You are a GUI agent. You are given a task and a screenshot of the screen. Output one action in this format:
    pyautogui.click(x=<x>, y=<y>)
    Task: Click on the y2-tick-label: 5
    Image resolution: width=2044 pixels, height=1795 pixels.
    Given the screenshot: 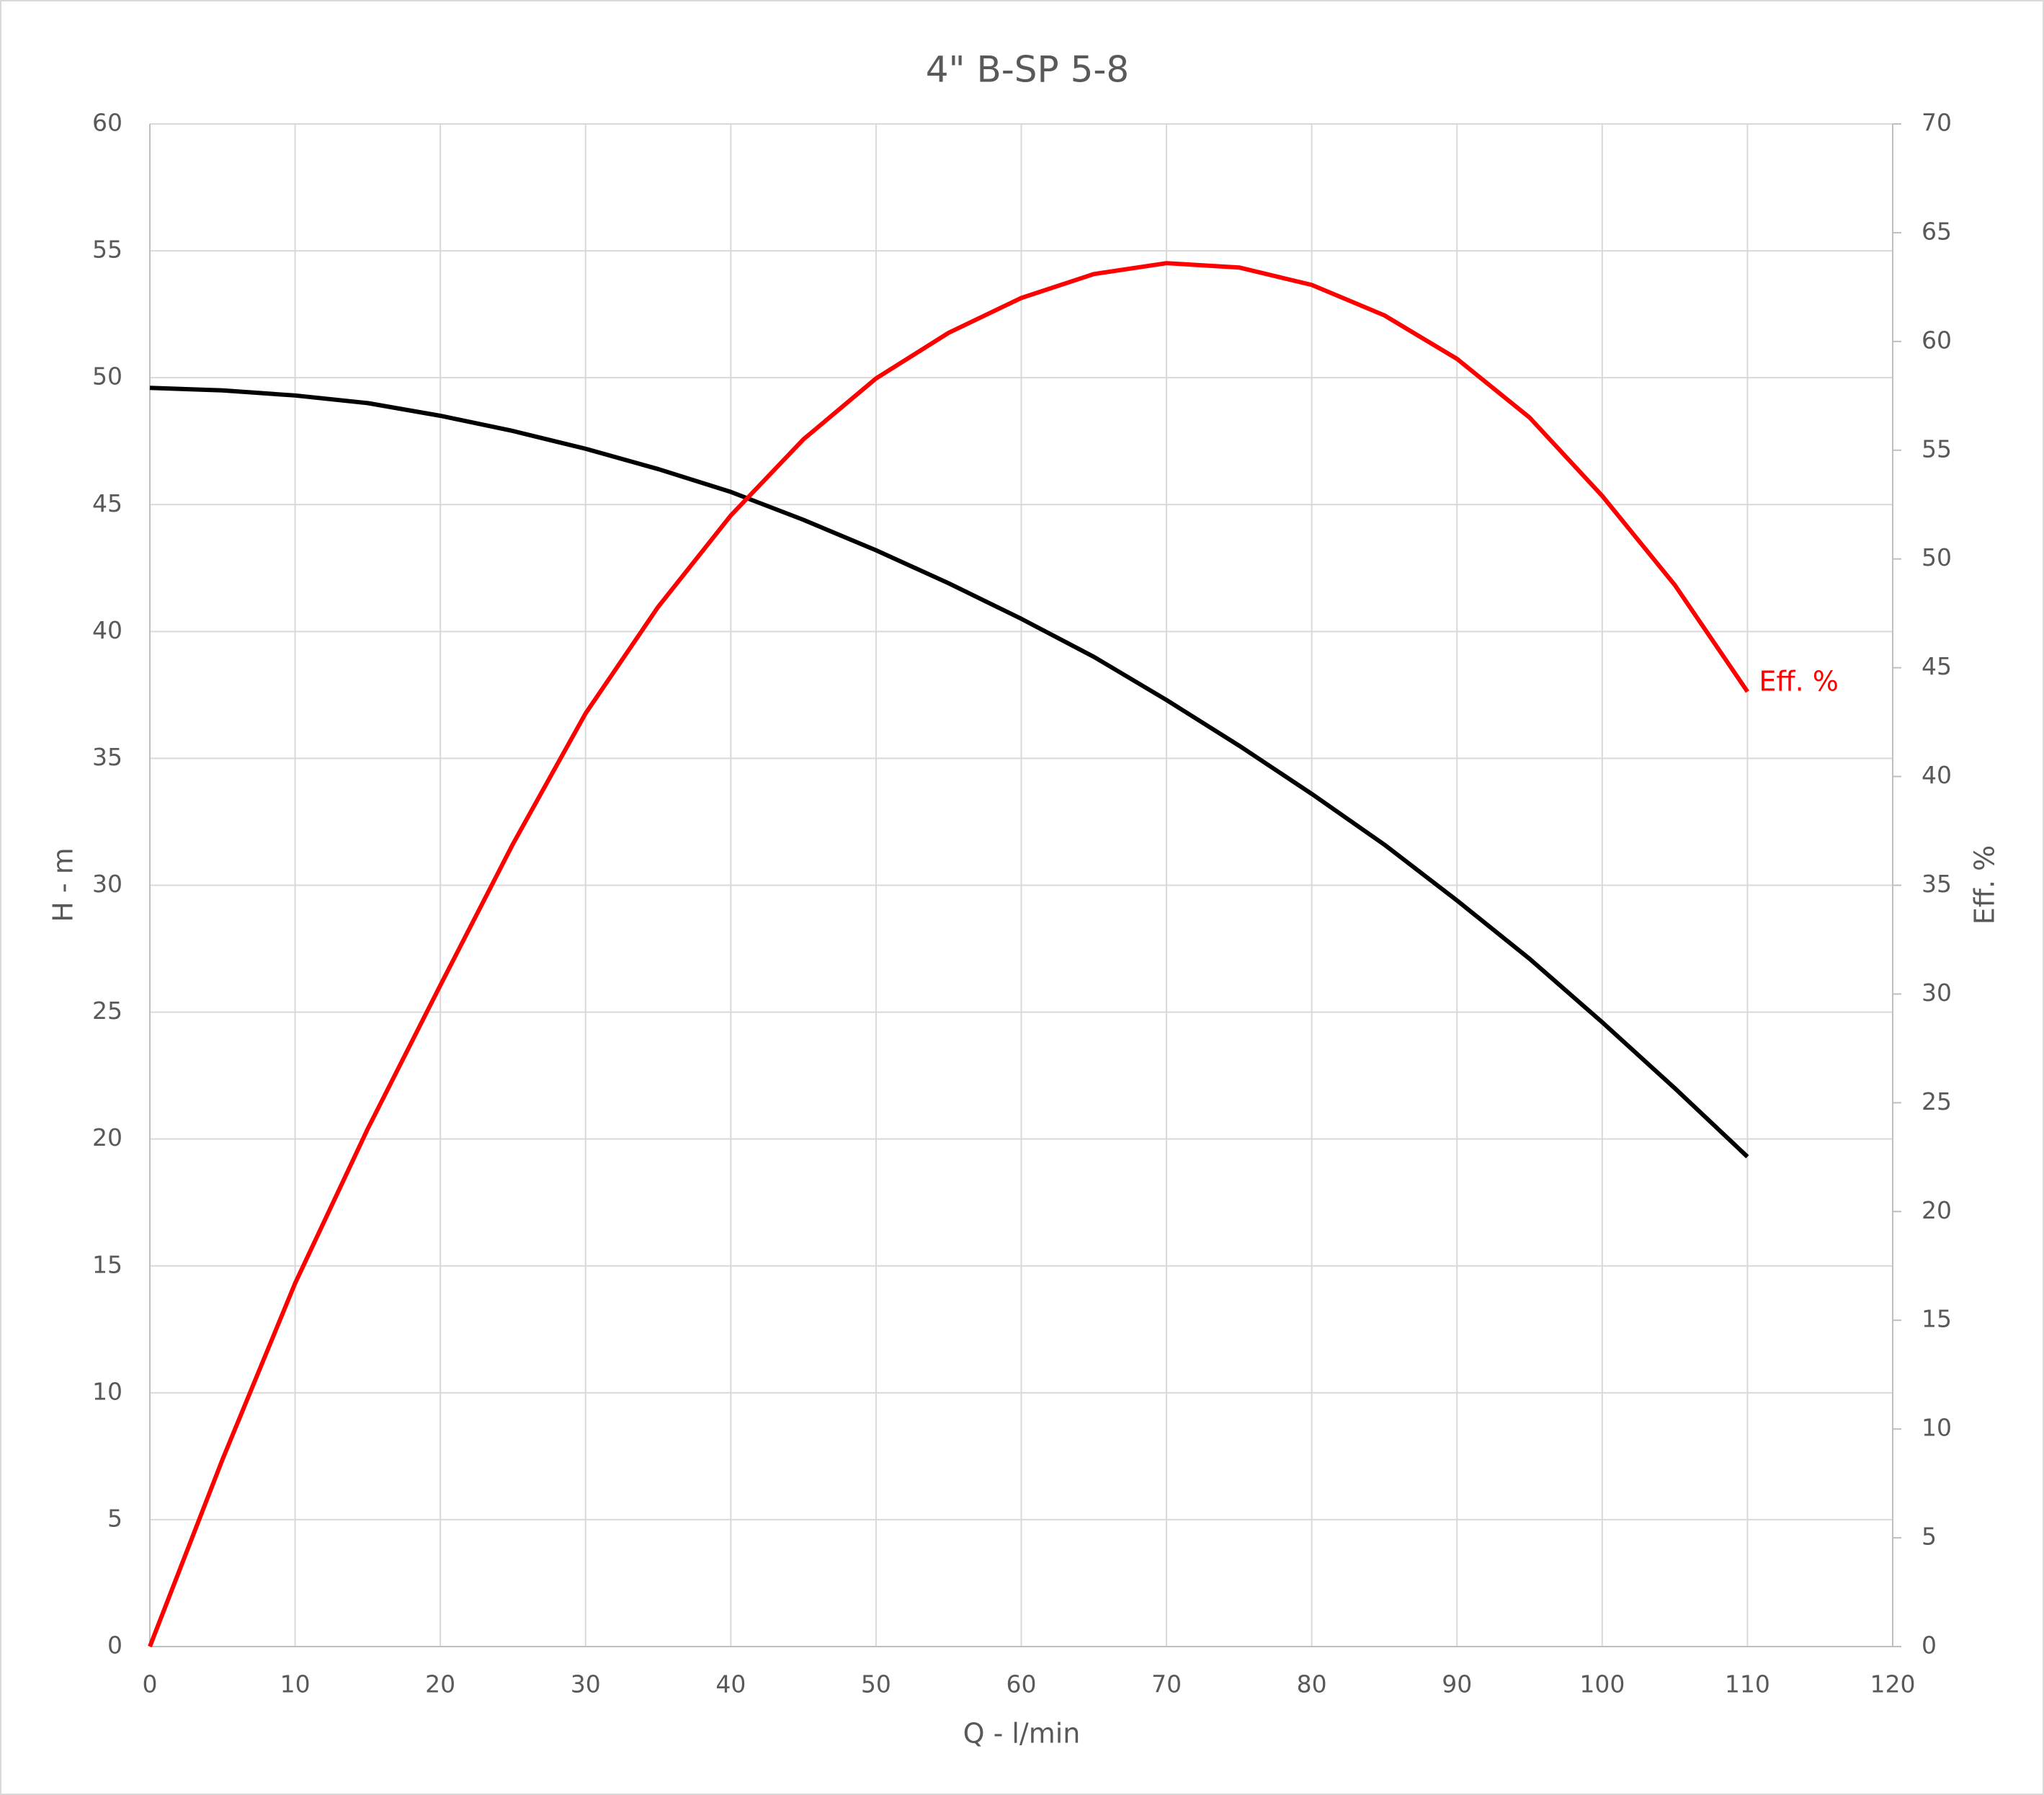 What is the action you would take?
    pyautogui.click(x=1930, y=1537)
    